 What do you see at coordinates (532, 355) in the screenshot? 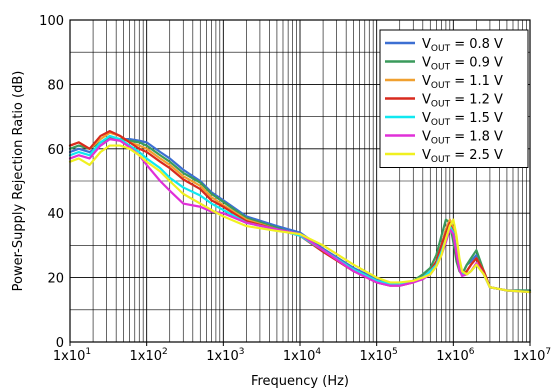
I see `x-tick-label: 1x10⁷` at bounding box center [532, 355].